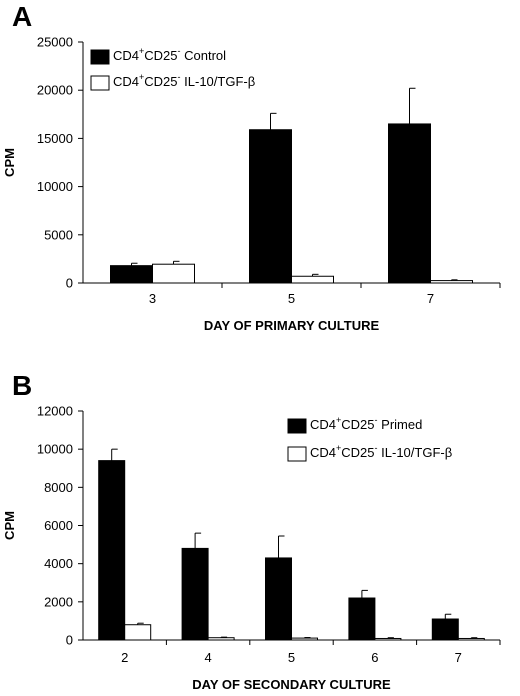  I want to click on y-tick-label: 5000, so click(58, 234).